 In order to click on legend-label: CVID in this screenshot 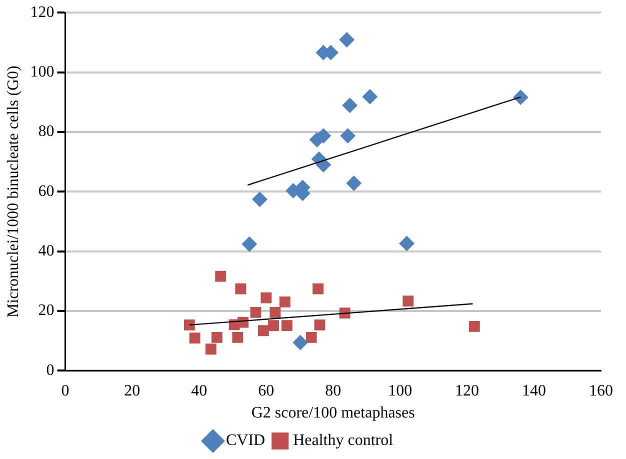, I will do `click(246, 441)`.